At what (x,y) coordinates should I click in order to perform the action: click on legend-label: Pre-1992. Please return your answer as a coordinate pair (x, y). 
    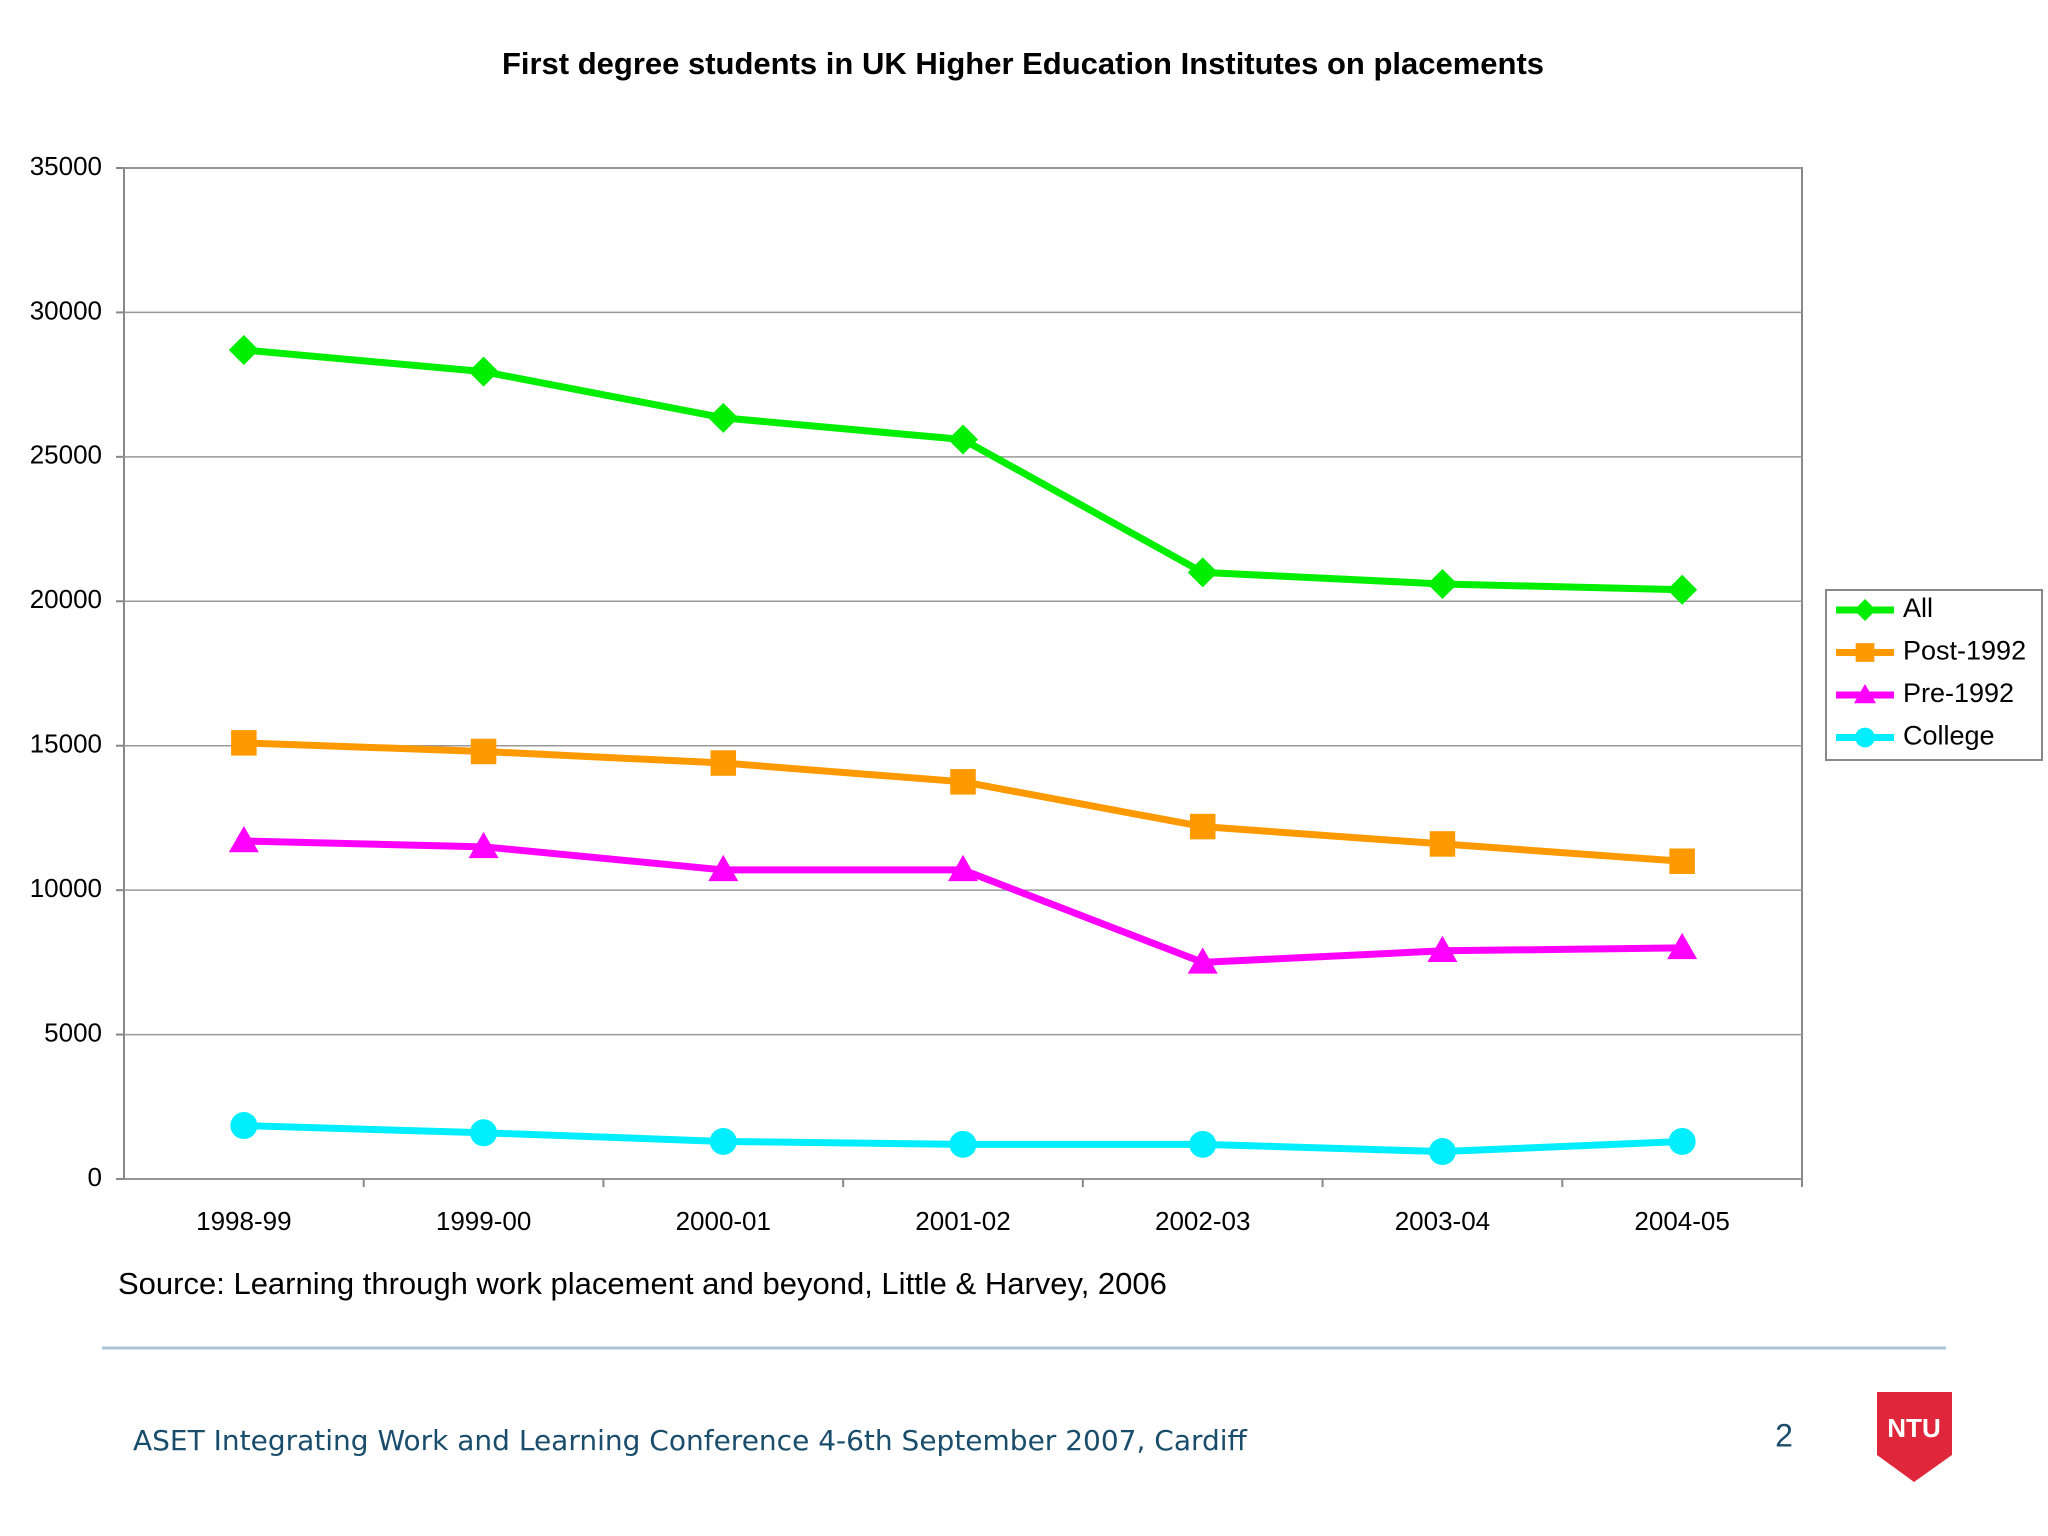
    Looking at the image, I should click on (1958, 693).